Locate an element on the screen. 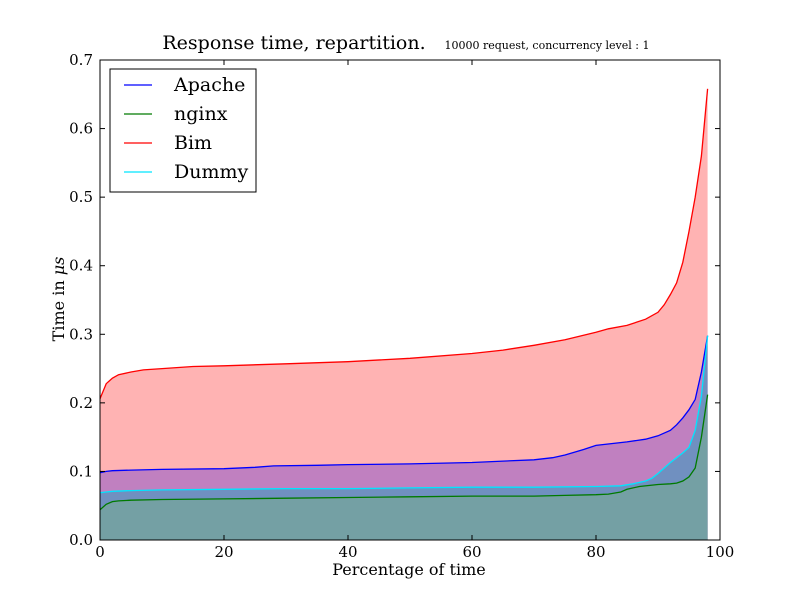 This screenshot has width=800, height=600. legend: Apache nginx Bim Dummy is located at coordinates (183, 130).